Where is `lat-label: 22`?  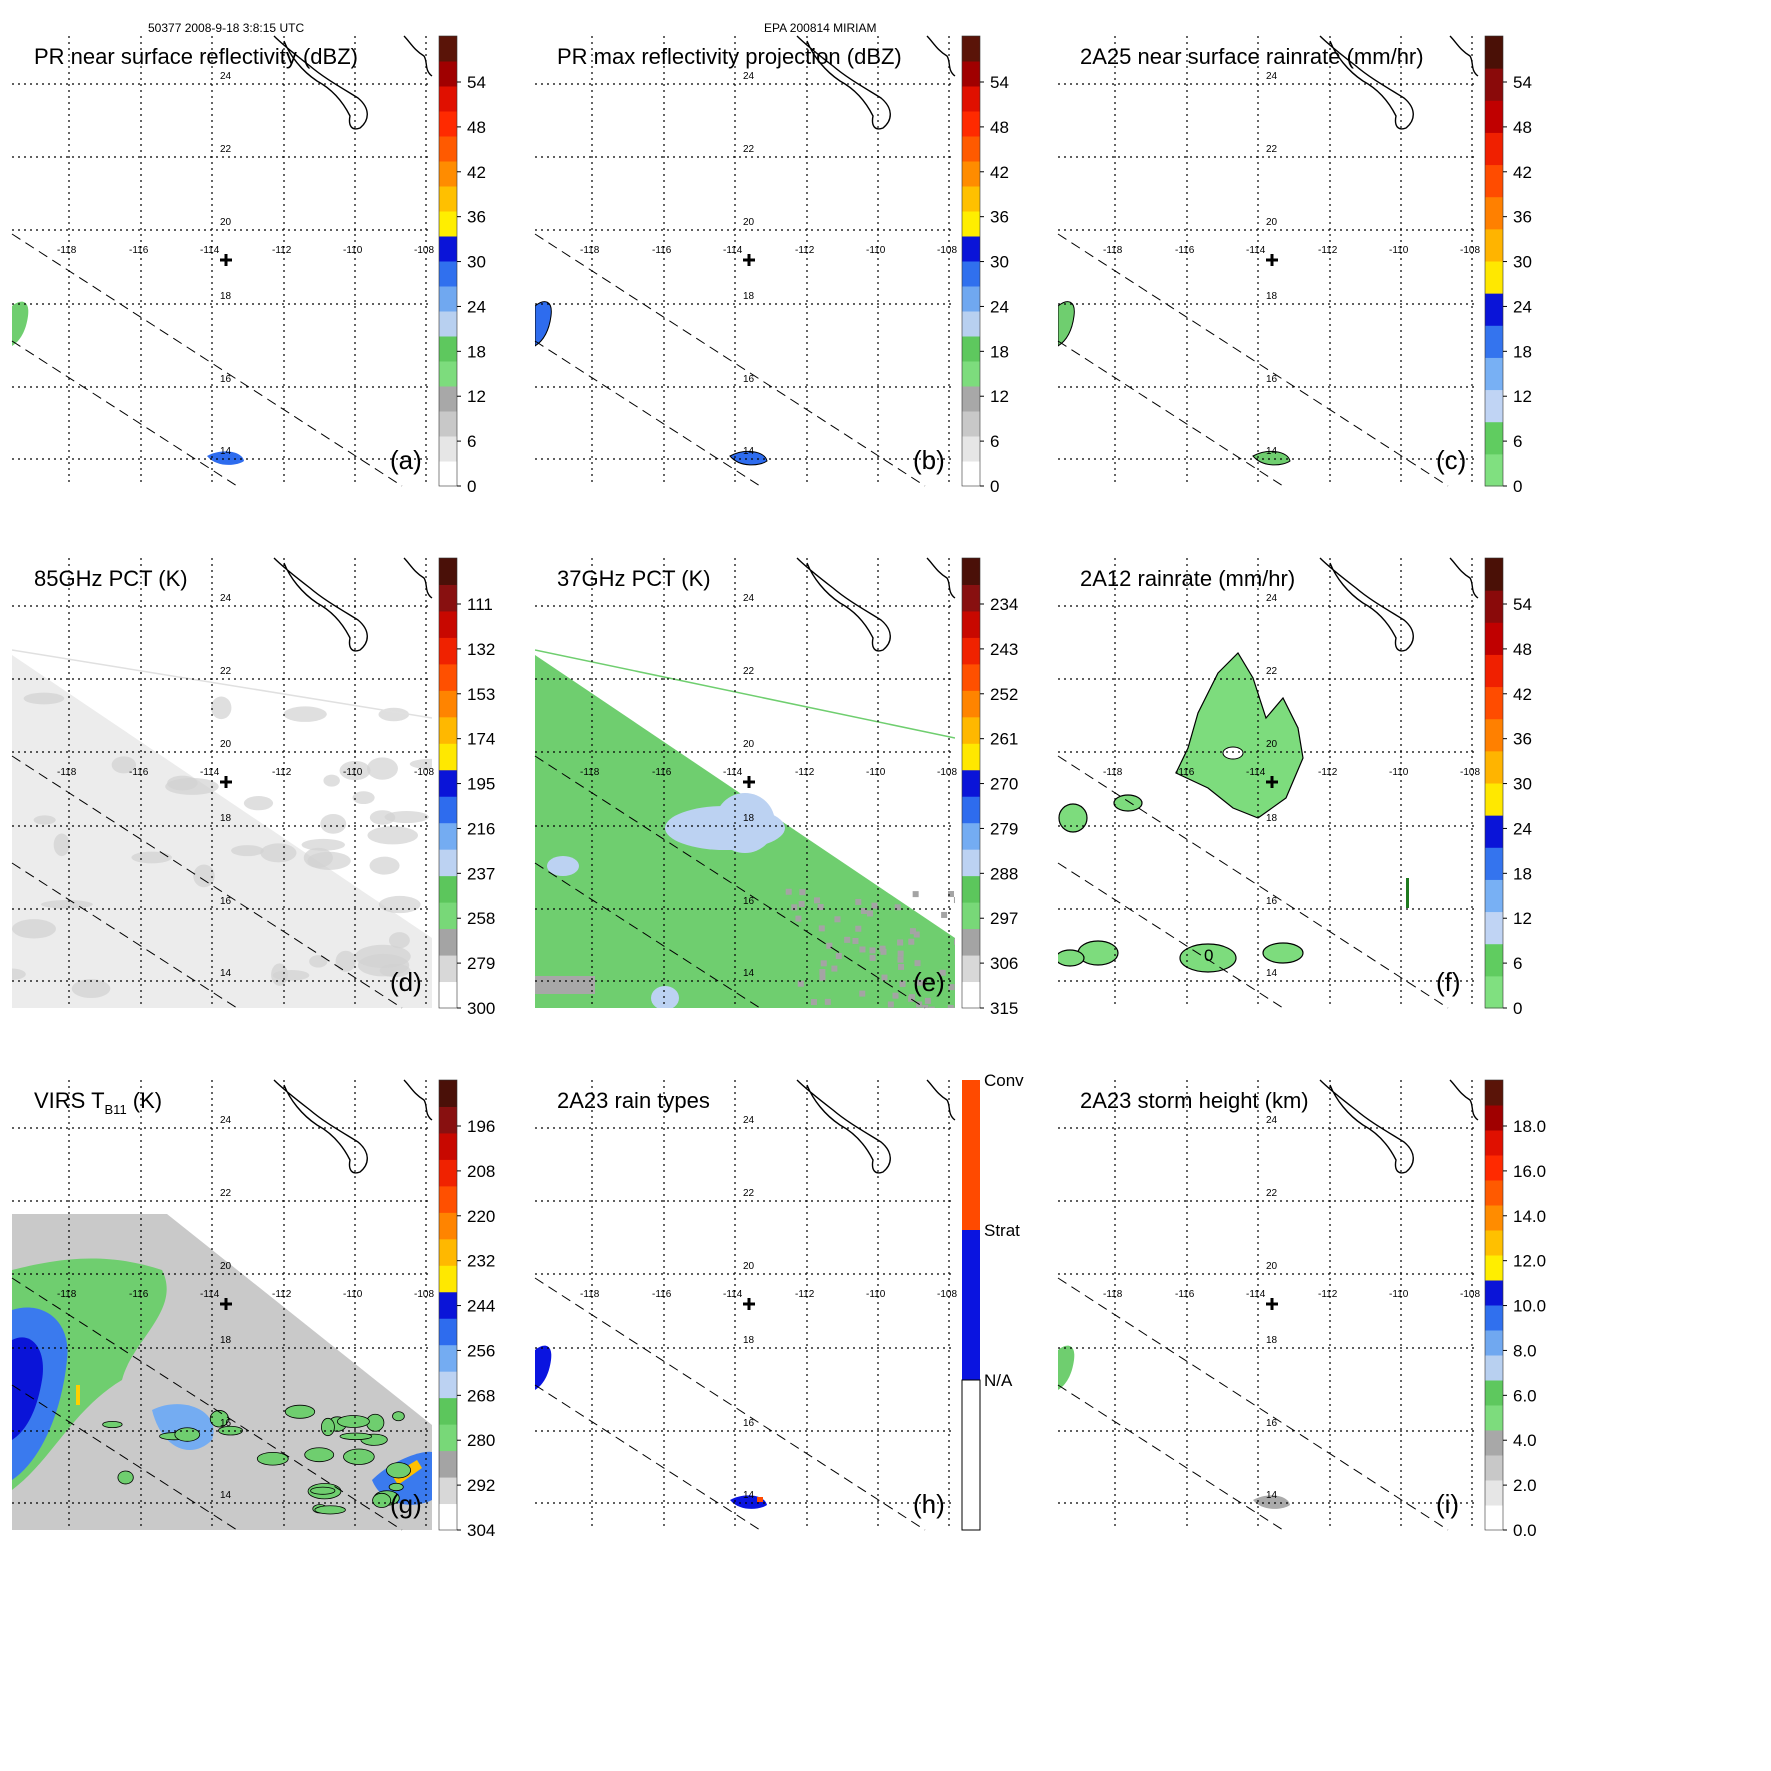 lat-label: 22 is located at coordinates (1272, 671).